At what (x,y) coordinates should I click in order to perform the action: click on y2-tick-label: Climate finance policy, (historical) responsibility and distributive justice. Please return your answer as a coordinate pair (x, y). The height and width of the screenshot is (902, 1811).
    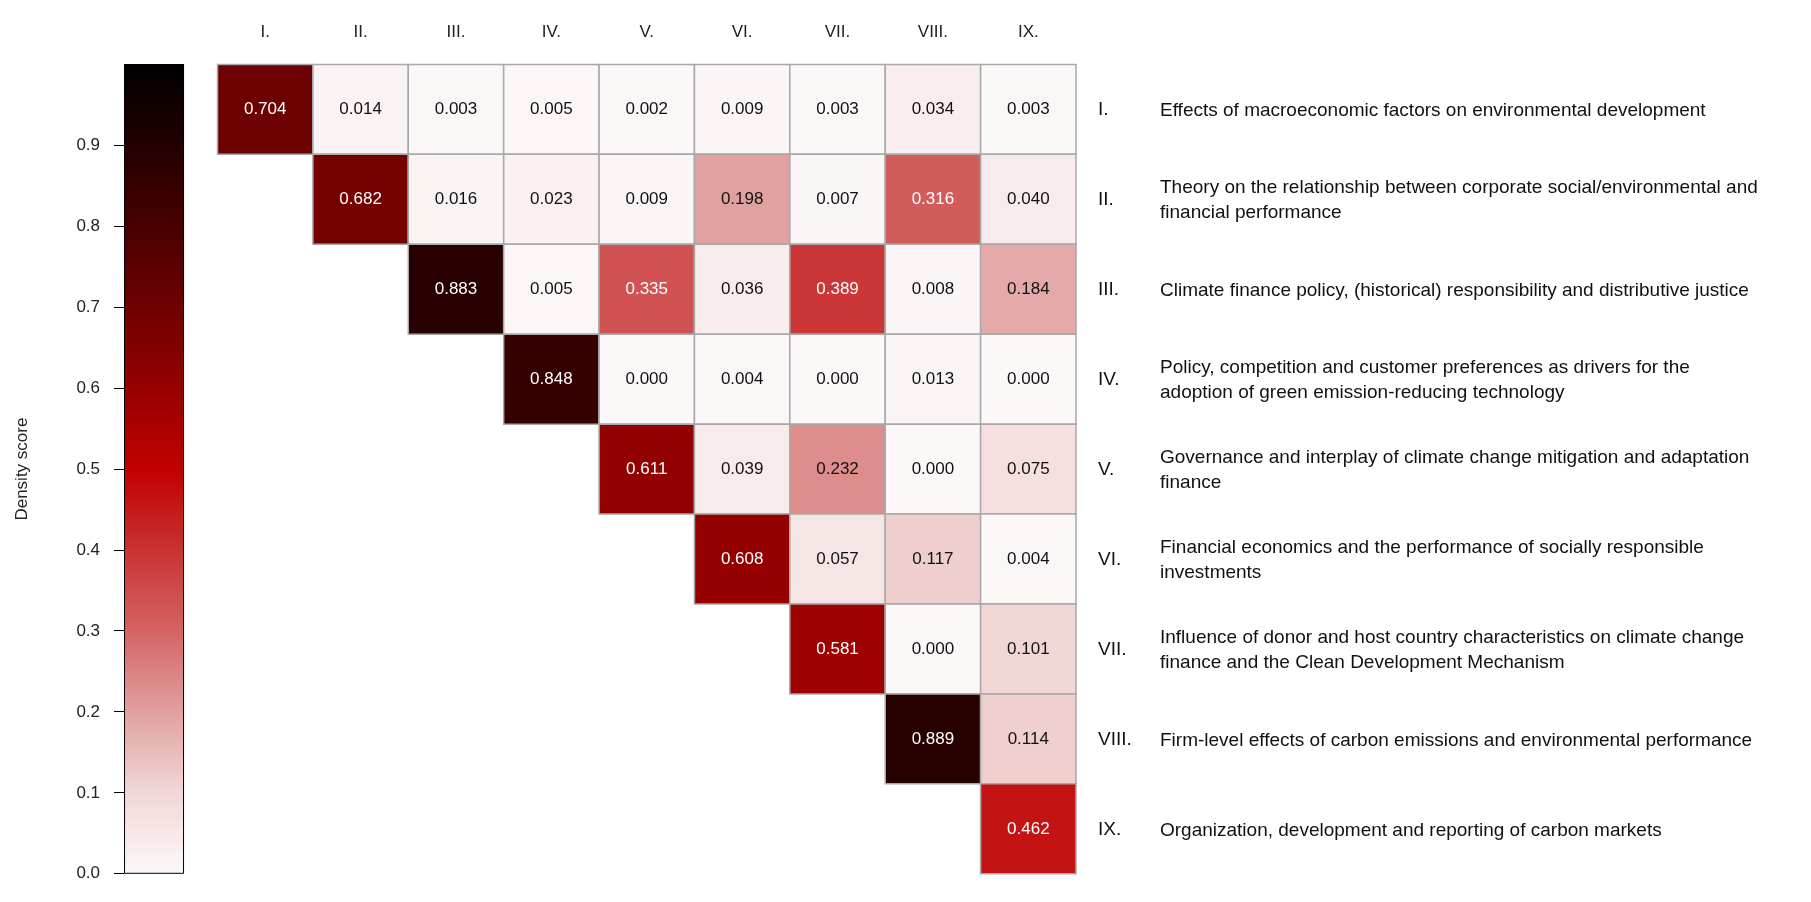
    Looking at the image, I should click on (1455, 289).